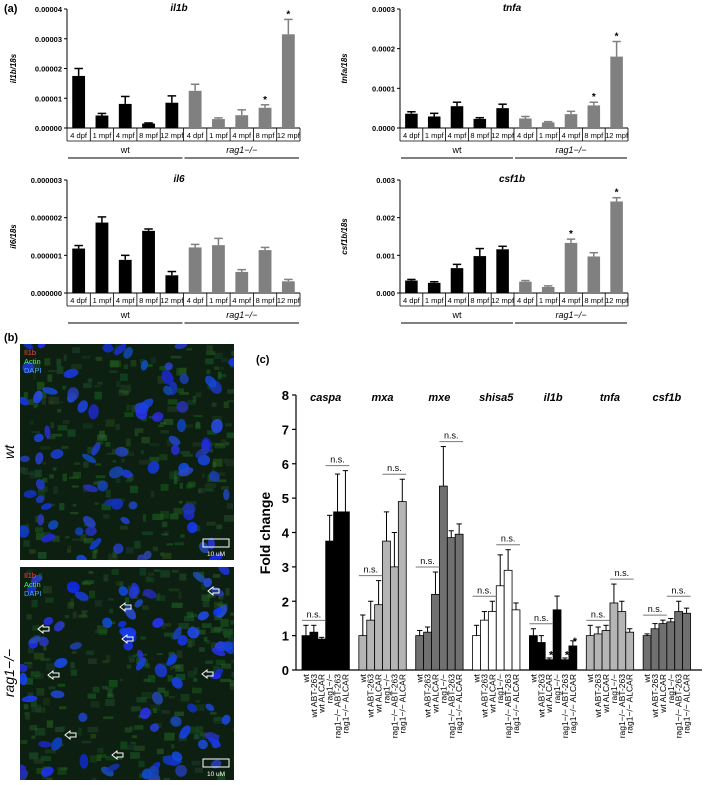 Image resolution: width=709 pixels, height=785 pixels. Describe the element at coordinates (30, 575) in the screenshot. I see `channel-legend: Il1b` at that location.